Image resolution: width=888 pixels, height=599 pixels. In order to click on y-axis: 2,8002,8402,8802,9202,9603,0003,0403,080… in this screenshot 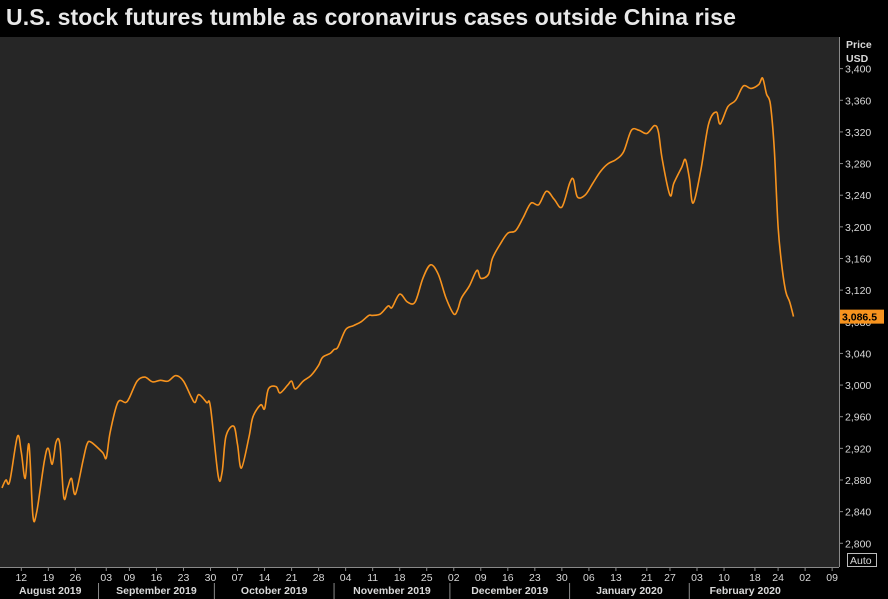, I will do `click(855, 307)`.